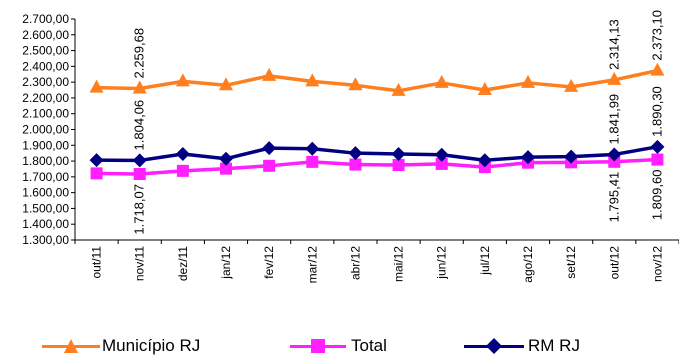 This screenshot has height=356, width=679. What do you see at coordinates (399, 264) in the screenshot?
I see `x-tick-label: mai/12` at bounding box center [399, 264].